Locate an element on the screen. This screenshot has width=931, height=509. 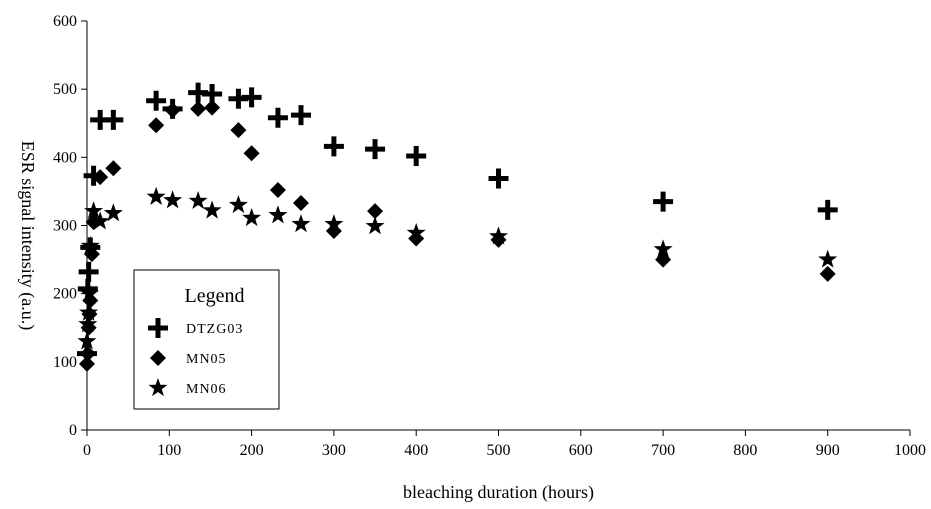
legend-marker-plus is located at coordinates (158, 328).